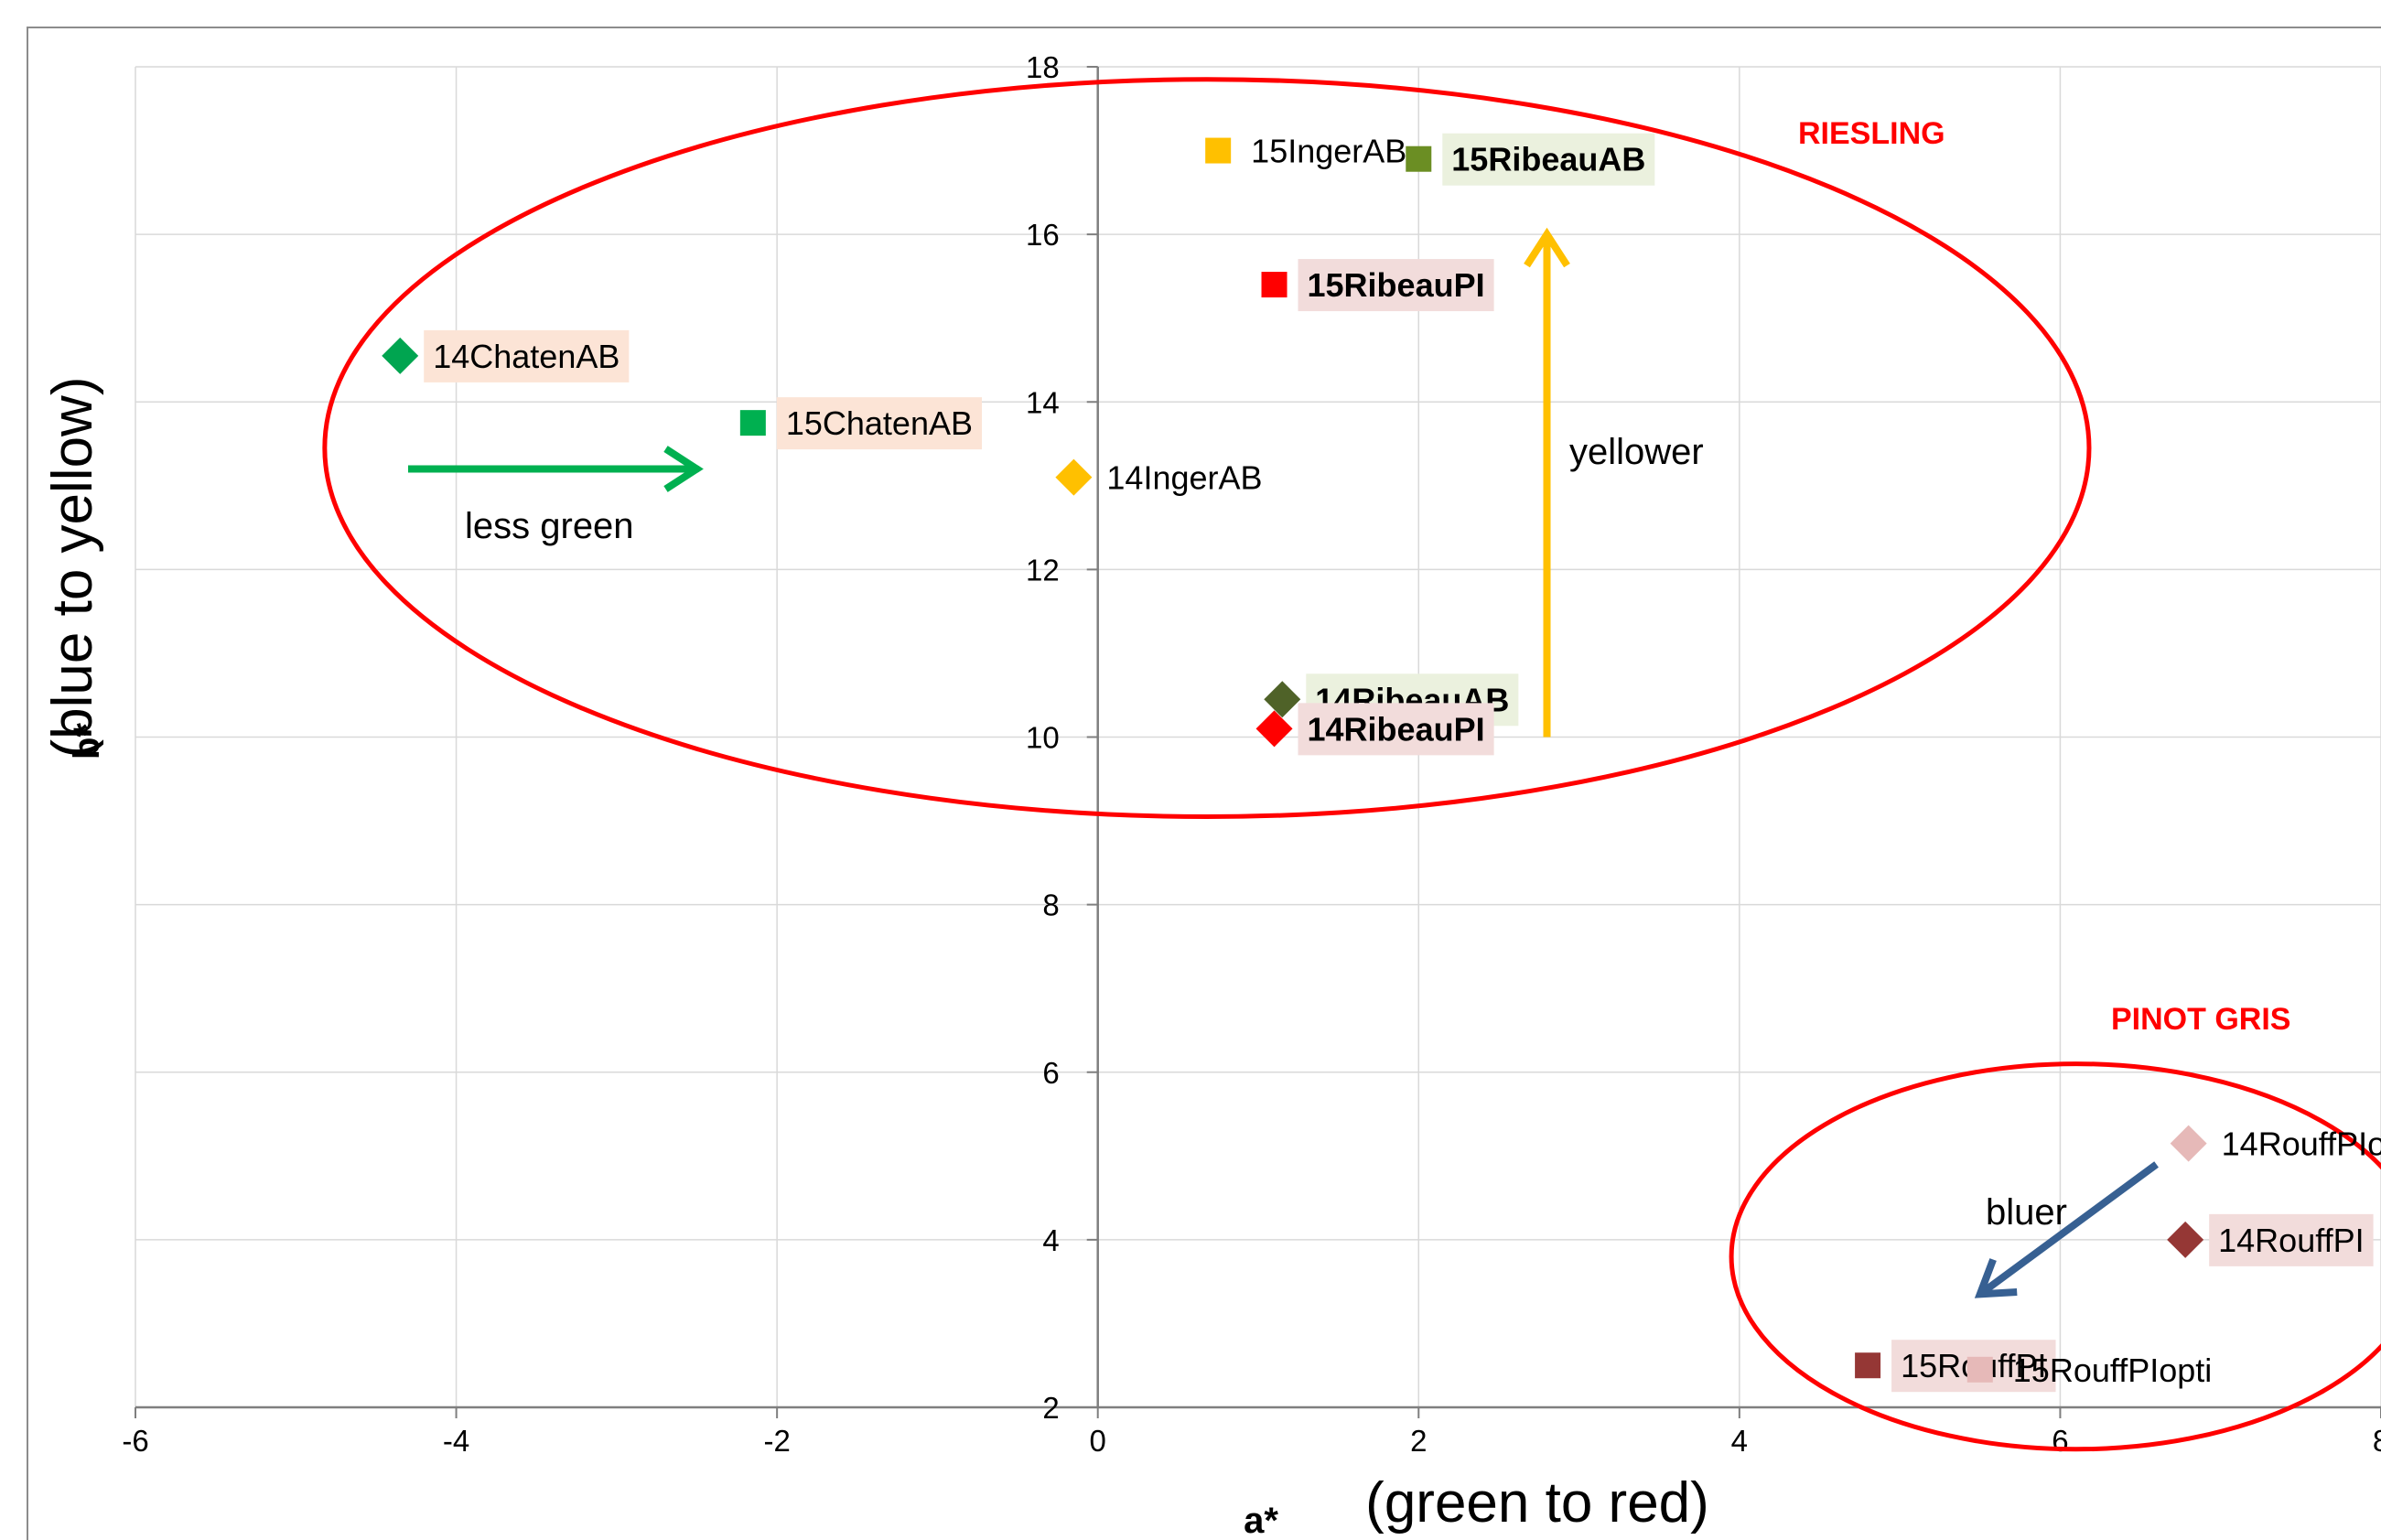  I want to click on y-tick-label: 4, so click(1050, 1240).